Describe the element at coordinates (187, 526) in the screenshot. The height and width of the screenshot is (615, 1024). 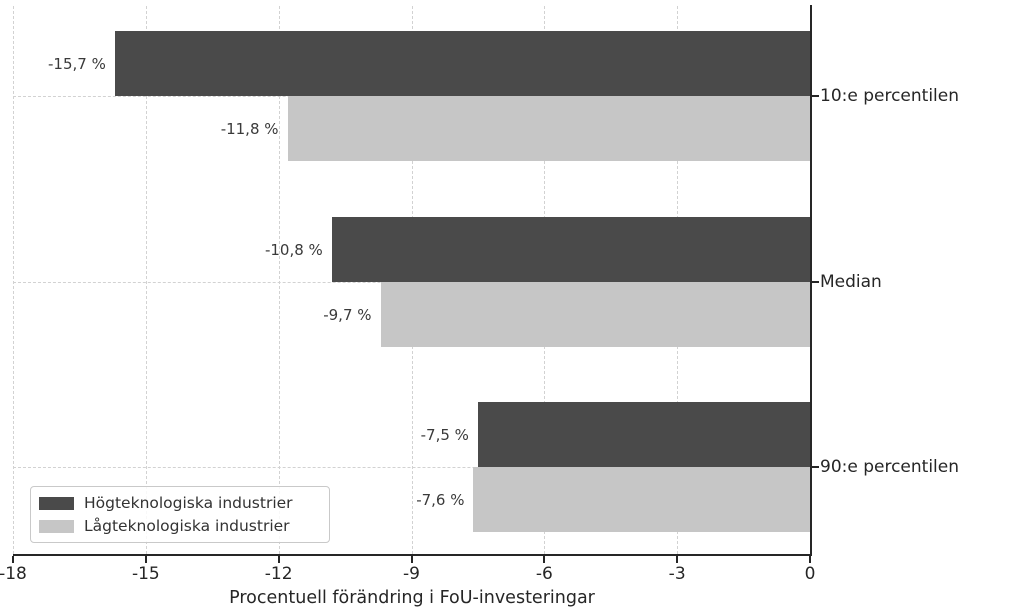
I see `legend-label: Lågteknologiska industrier` at that location.